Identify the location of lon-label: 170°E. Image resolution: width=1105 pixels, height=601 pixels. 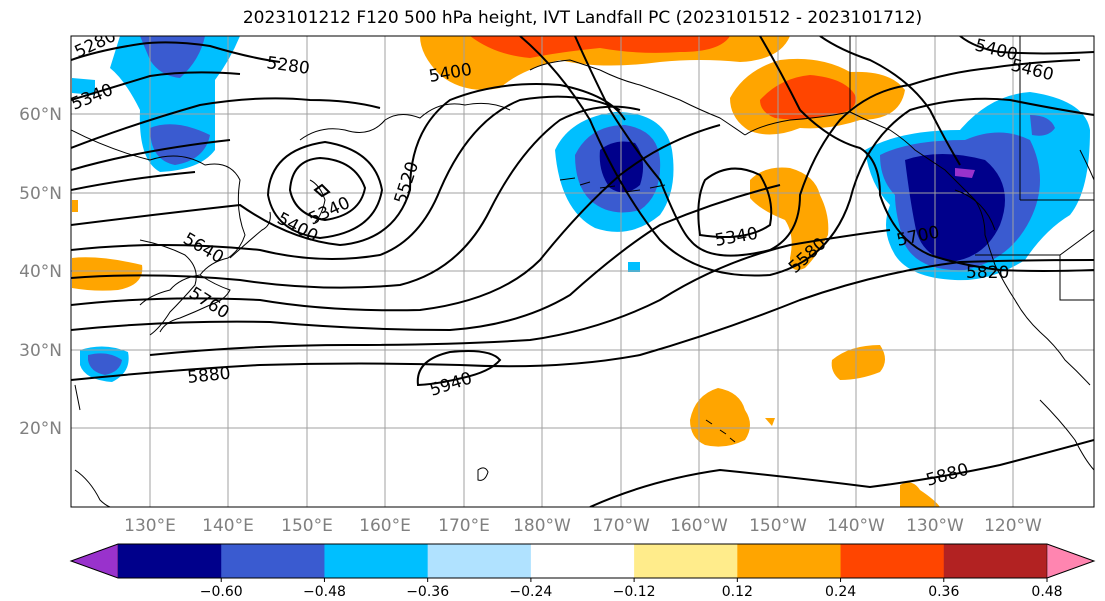
(464, 526).